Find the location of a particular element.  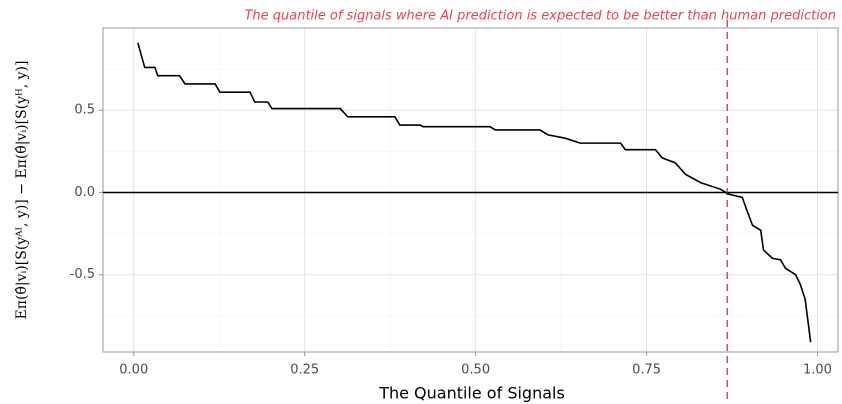

y-tick-label: 0.0 is located at coordinates (84, 192).